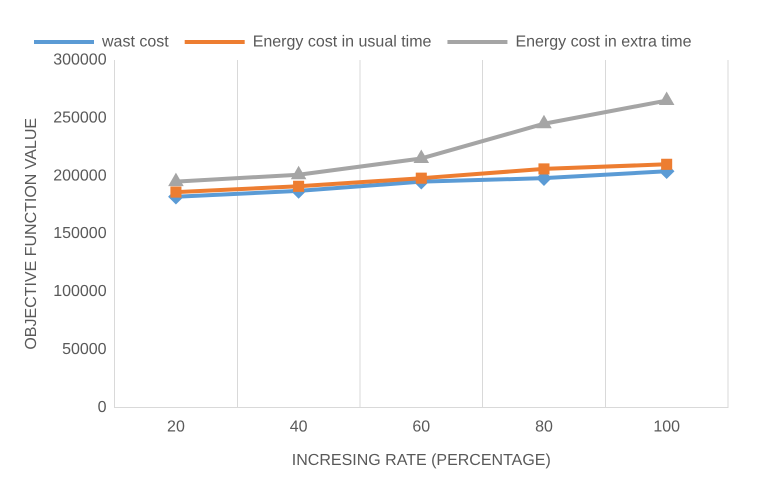  I want to click on y-tick-label: 50000, so click(84, 349).